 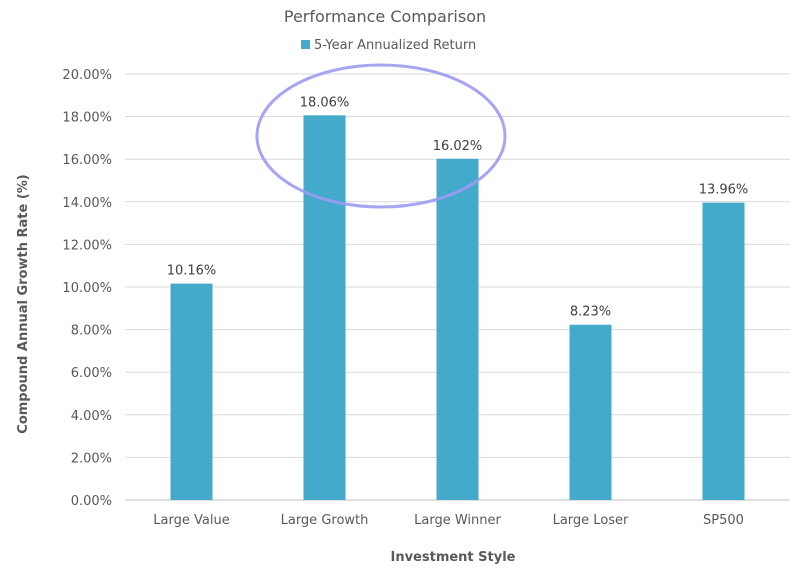 I want to click on highlight-ellipse, so click(x=381, y=136).